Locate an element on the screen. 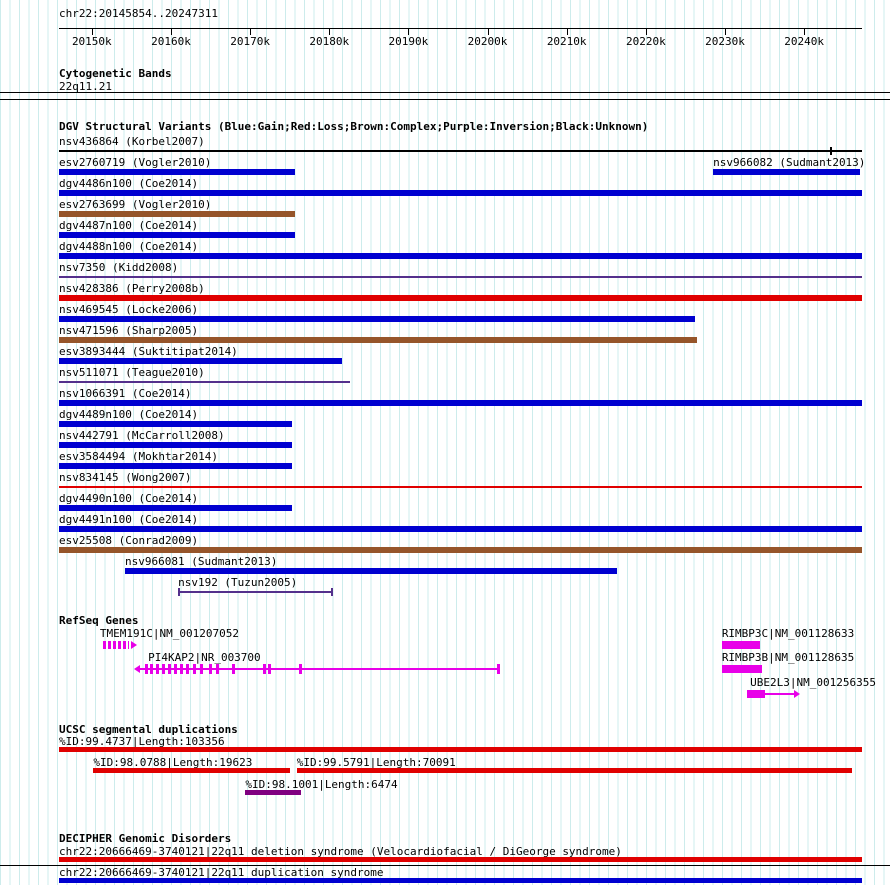 The width and height of the screenshot is (890, 885). variant-label: nsv966081 (Sudmant2013) is located at coordinates (201, 561).